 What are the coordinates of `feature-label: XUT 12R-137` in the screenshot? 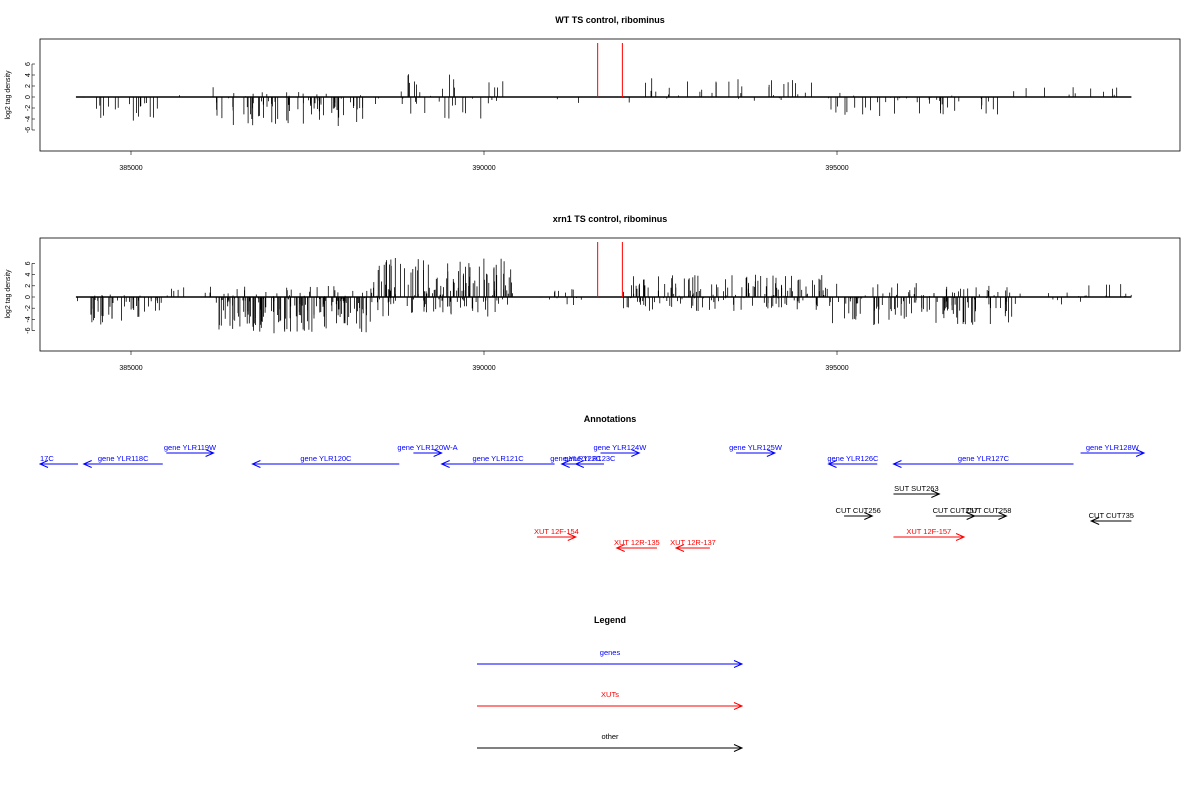 It's located at (693, 542).